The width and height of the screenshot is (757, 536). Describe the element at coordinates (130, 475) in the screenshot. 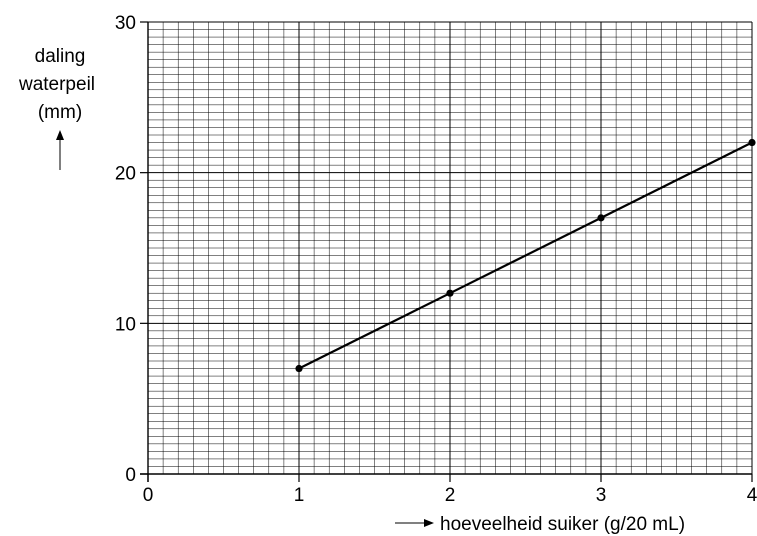

I see `y-tick-label: 0` at that location.